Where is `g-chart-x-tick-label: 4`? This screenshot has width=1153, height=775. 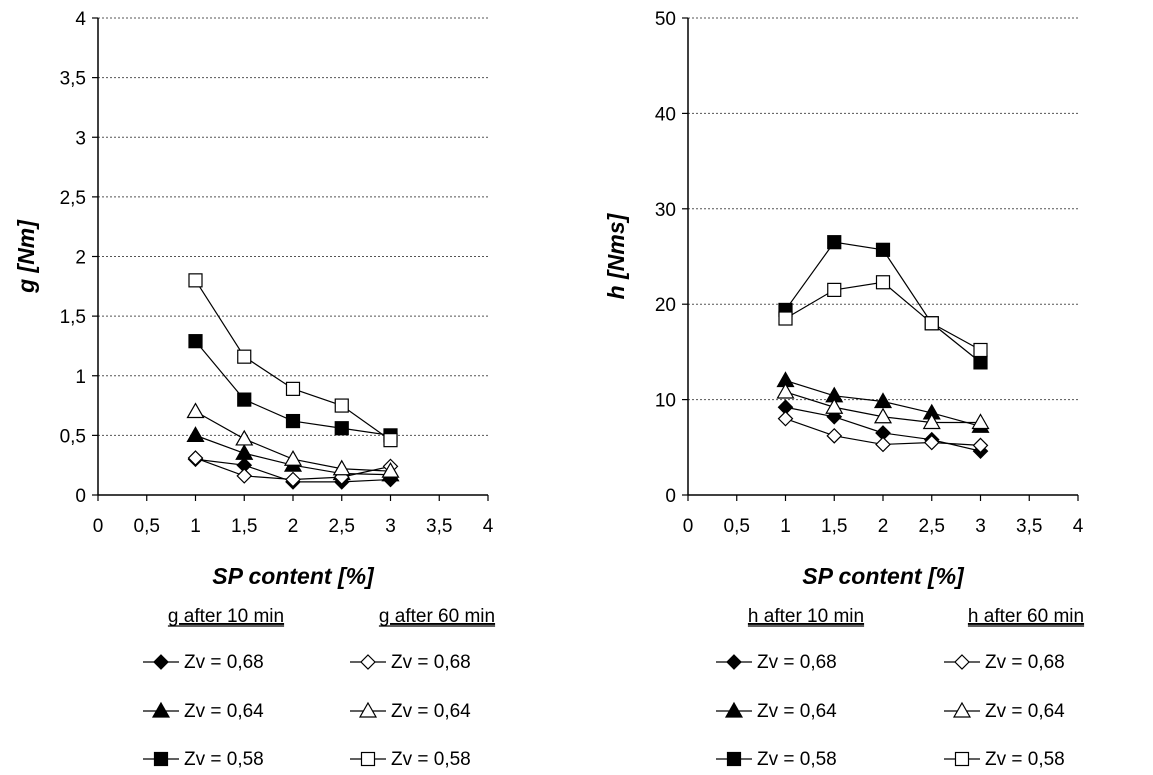 g-chart-x-tick-label: 4 is located at coordinates (488, 526).